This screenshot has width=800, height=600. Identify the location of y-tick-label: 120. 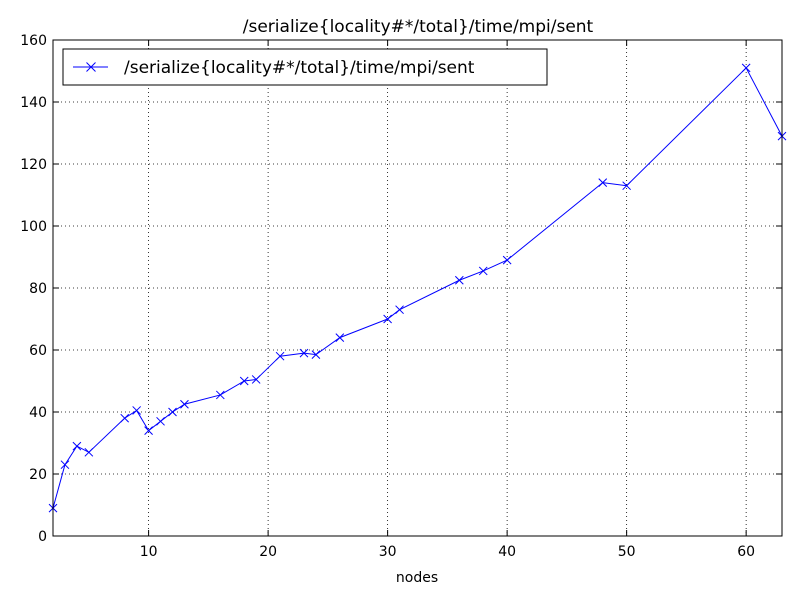
(33, 165).